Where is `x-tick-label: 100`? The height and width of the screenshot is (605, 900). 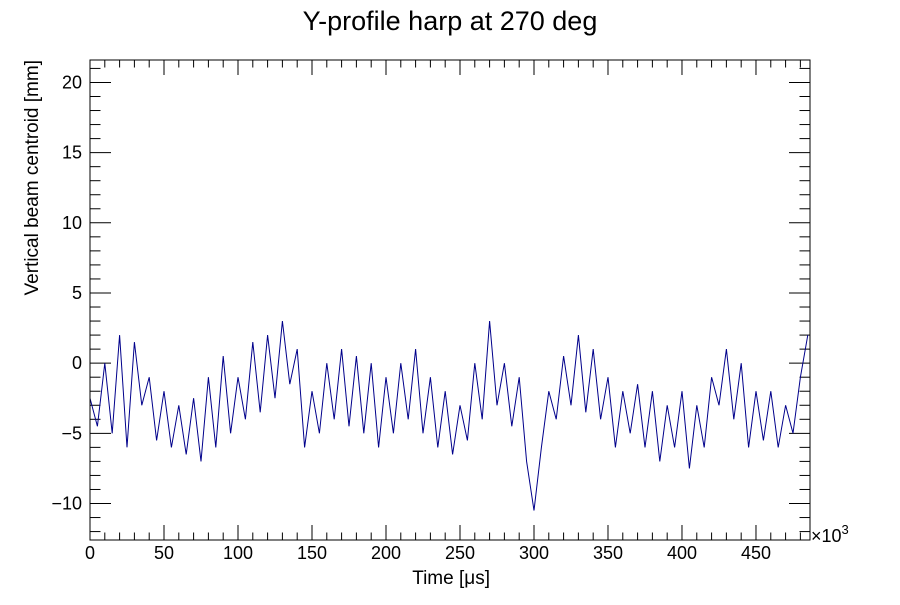
x-tick-label: 100 is located at coordinates (238, 553).